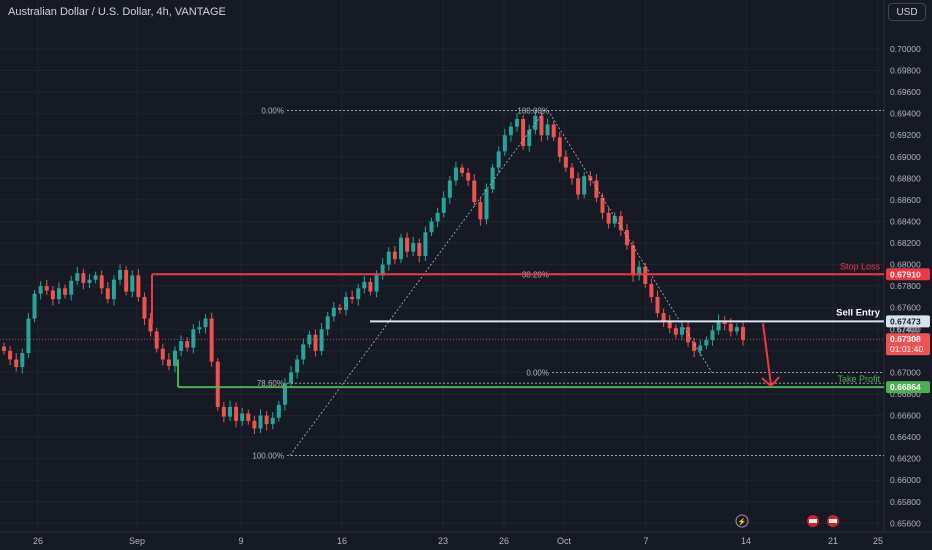  I want to click on y-tick-label: 0.65800, so click(905, 502).